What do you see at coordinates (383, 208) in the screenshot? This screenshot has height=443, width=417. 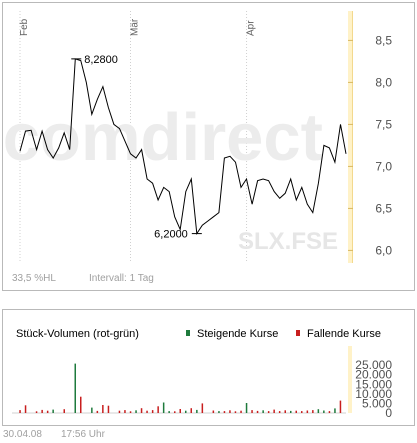 I see `price-y-tick-label: 6,5` at bounding box center [383, 208].